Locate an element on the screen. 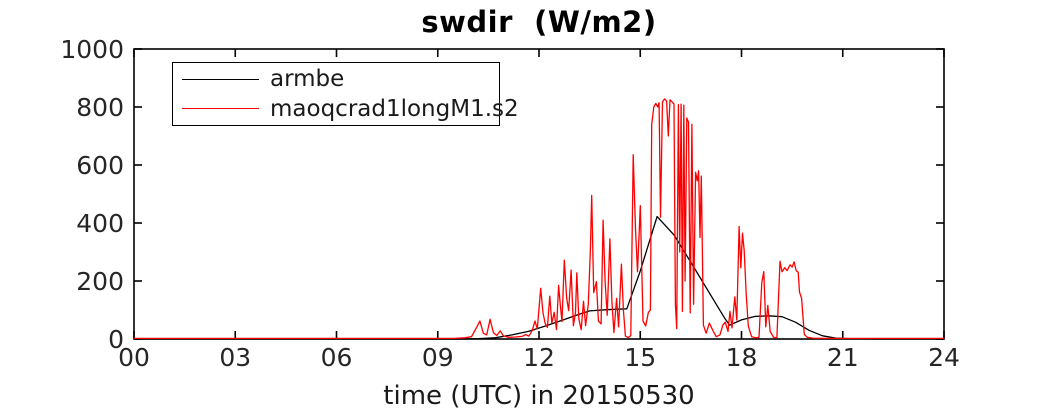  y-tick-label: 600 is located at coordinates (100, 165).